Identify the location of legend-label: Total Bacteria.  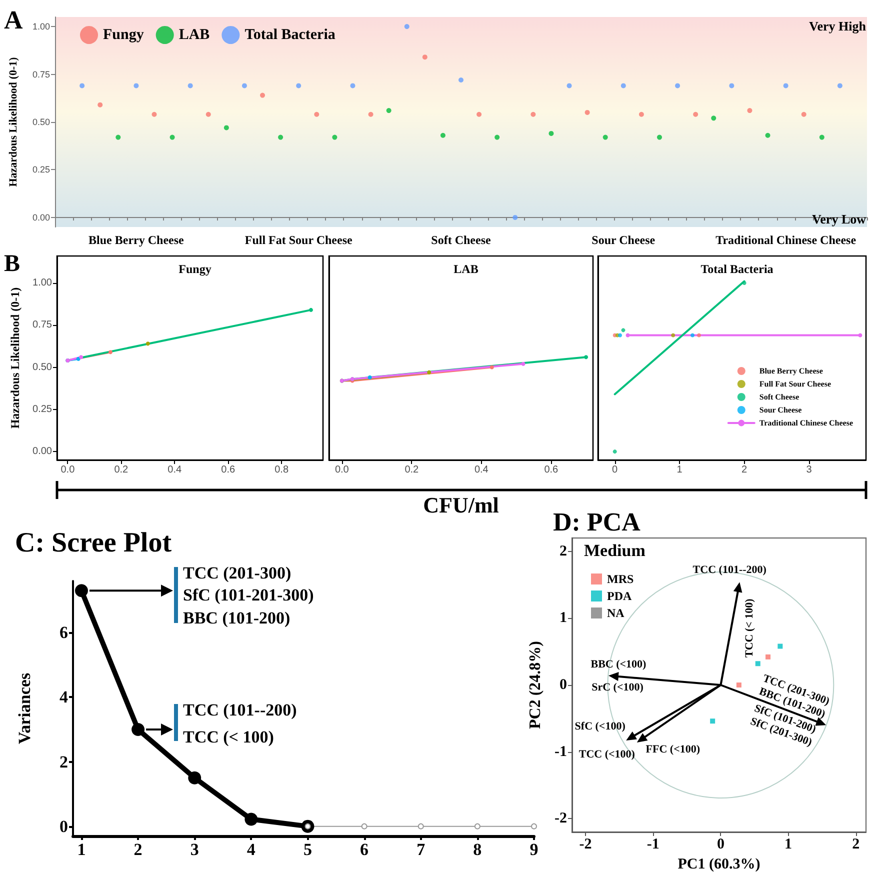
(290, 35).